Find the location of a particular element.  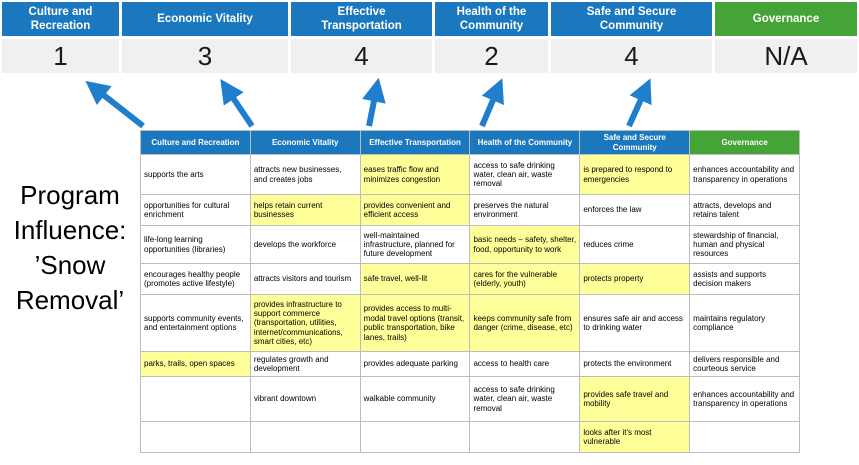

scoreboard-header-governance: Governance is located at coordinates (786, 19).